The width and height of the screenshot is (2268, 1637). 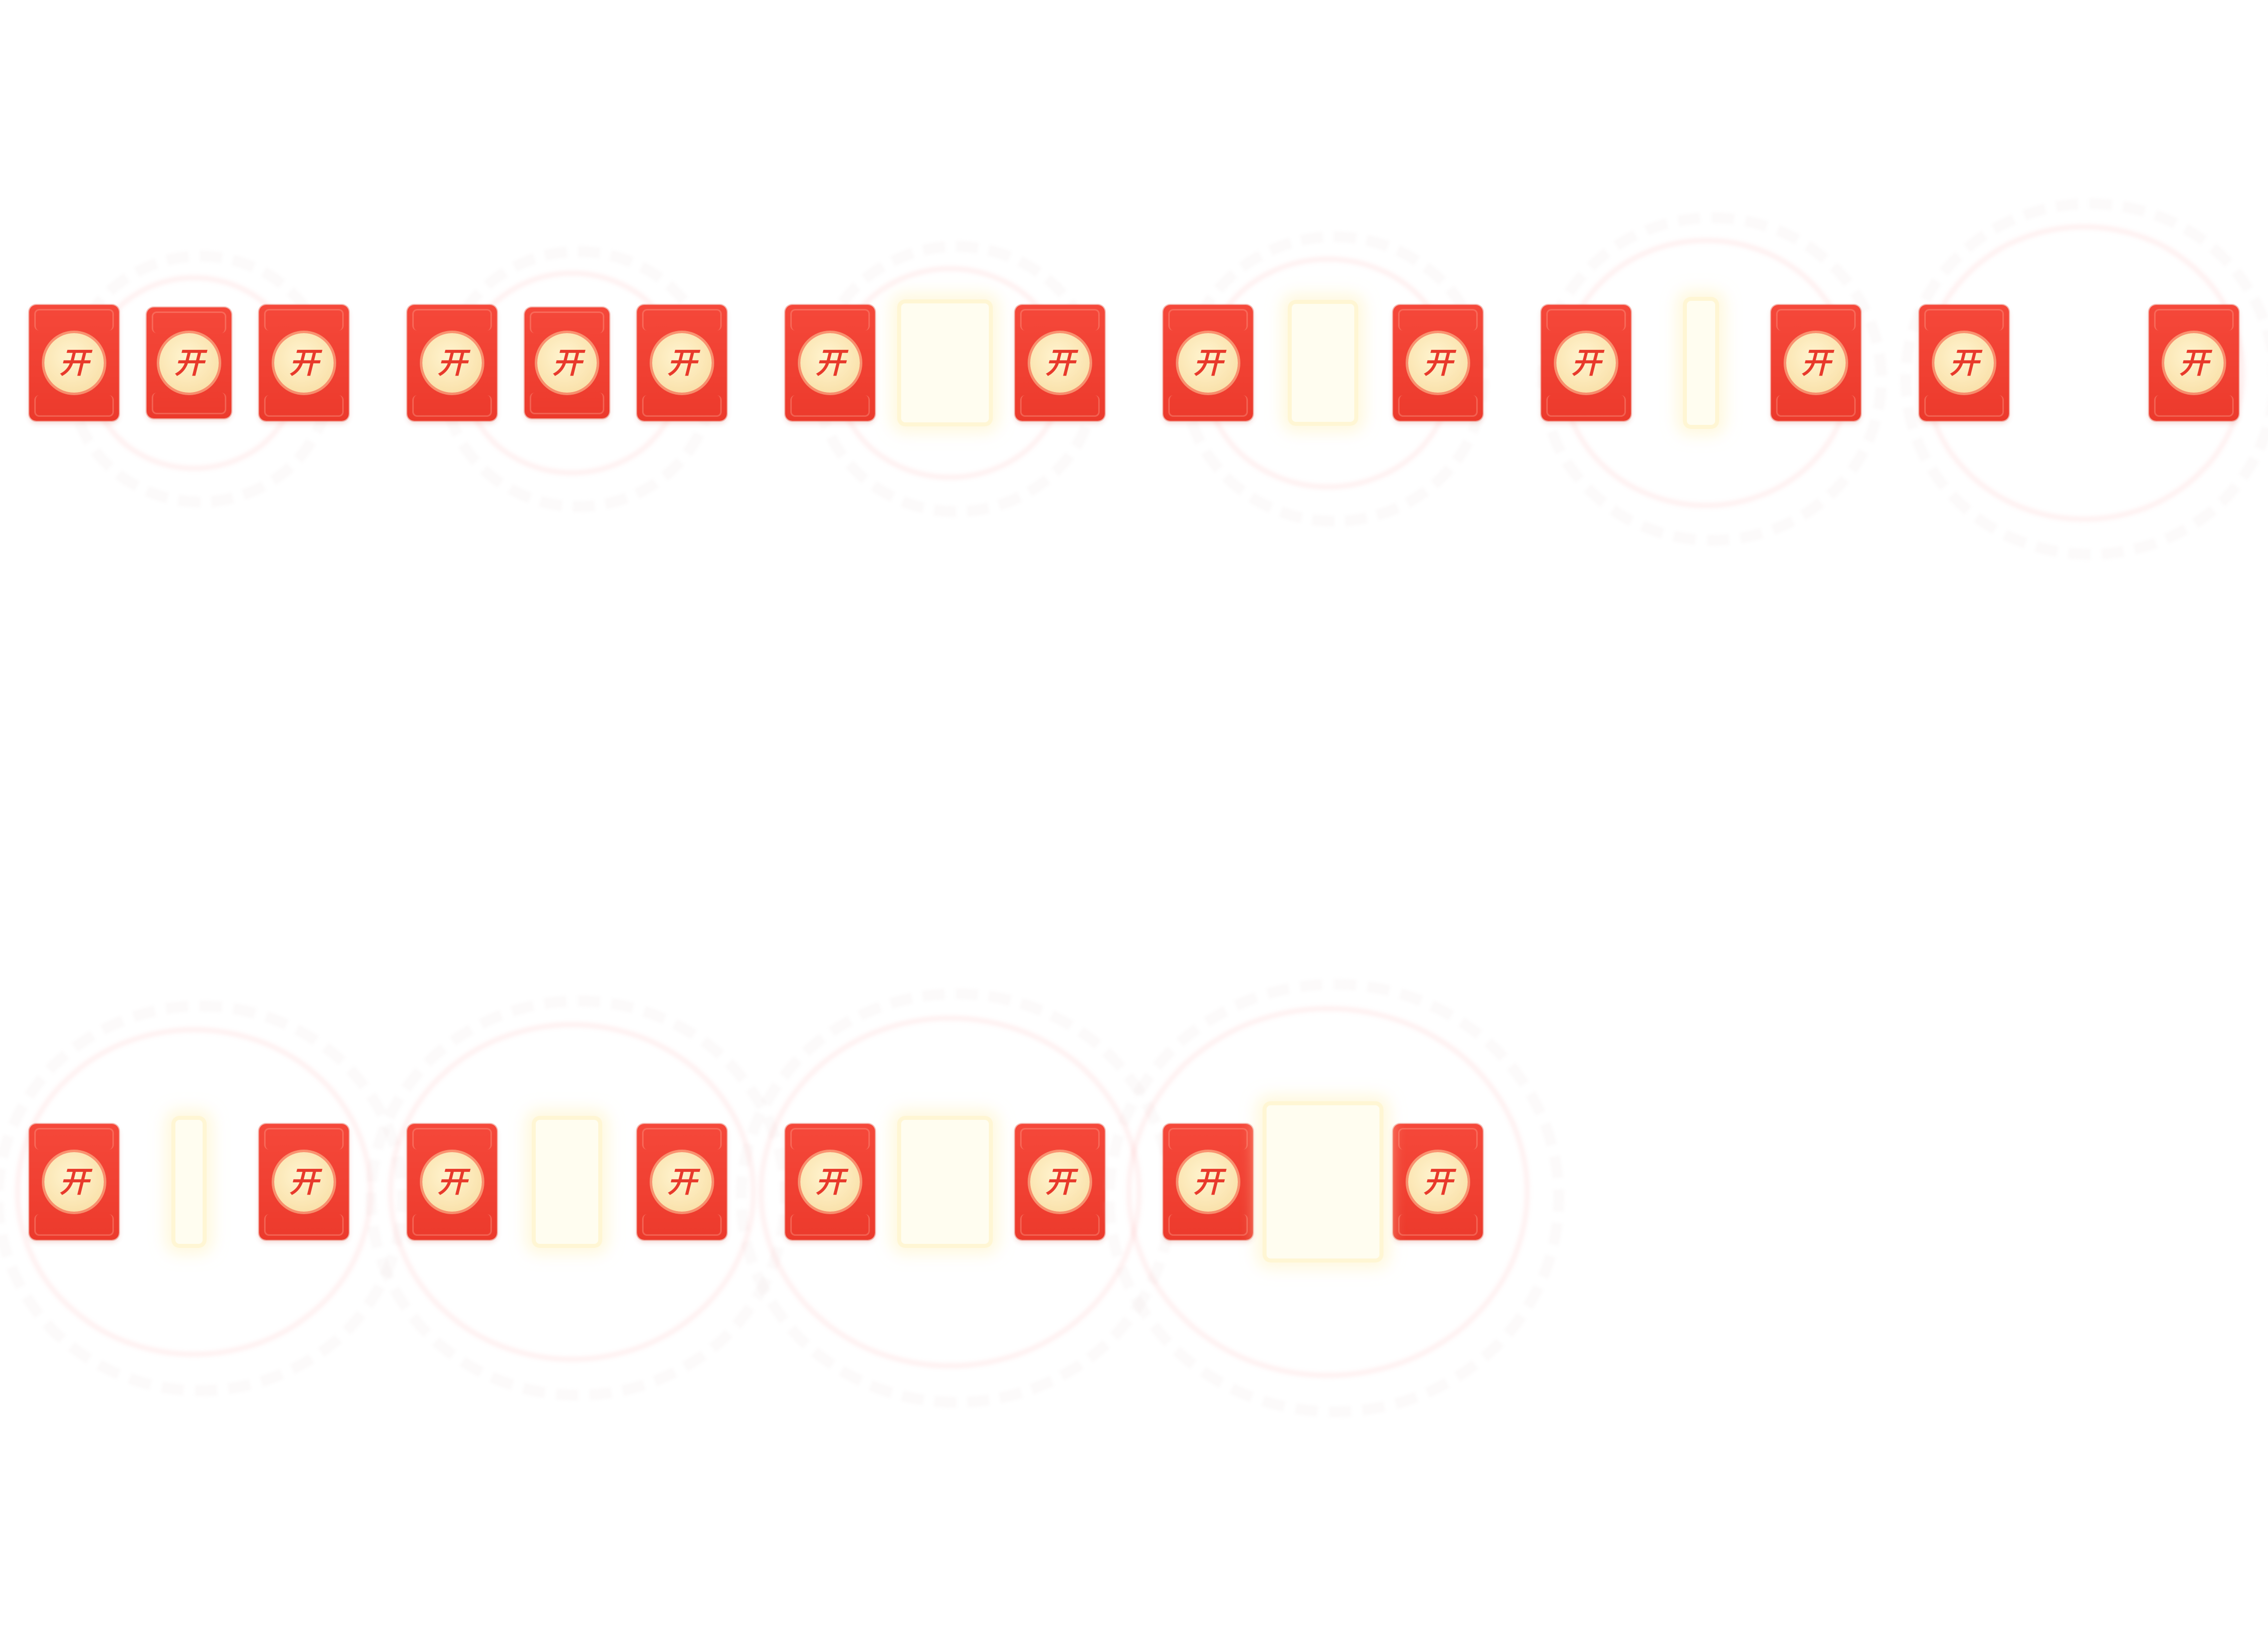 I want to click on animation-frame-3: 开开, so click(x=945, y=418).